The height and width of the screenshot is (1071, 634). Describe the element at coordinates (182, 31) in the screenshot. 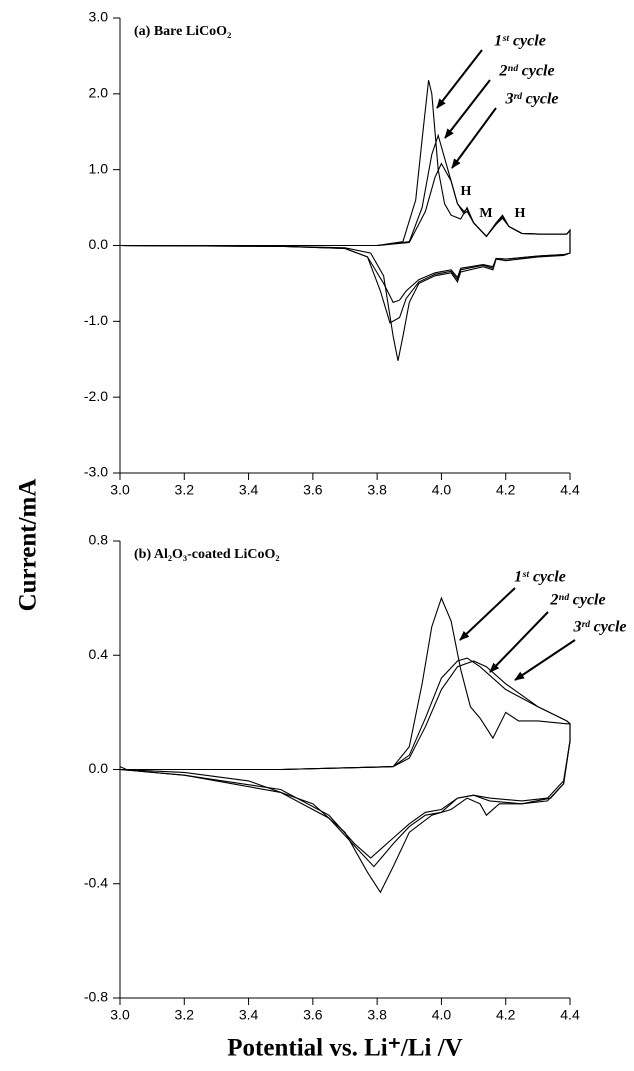

I see `panel-title: (a) Bare LiCoO₂` at that location.